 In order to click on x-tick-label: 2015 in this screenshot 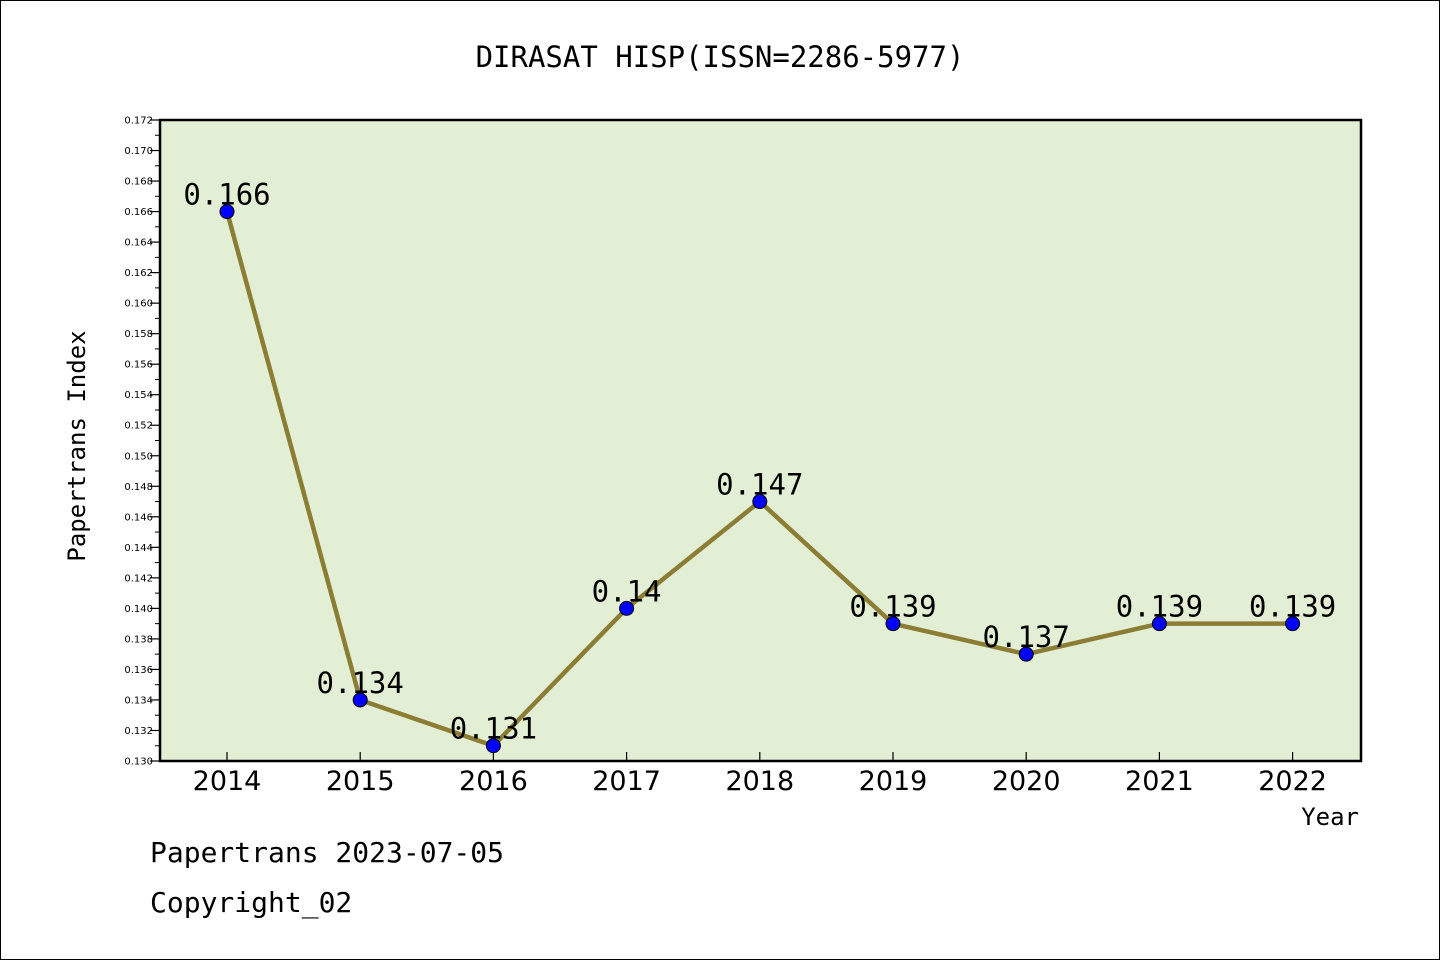, I will do `click(360, 781)`.